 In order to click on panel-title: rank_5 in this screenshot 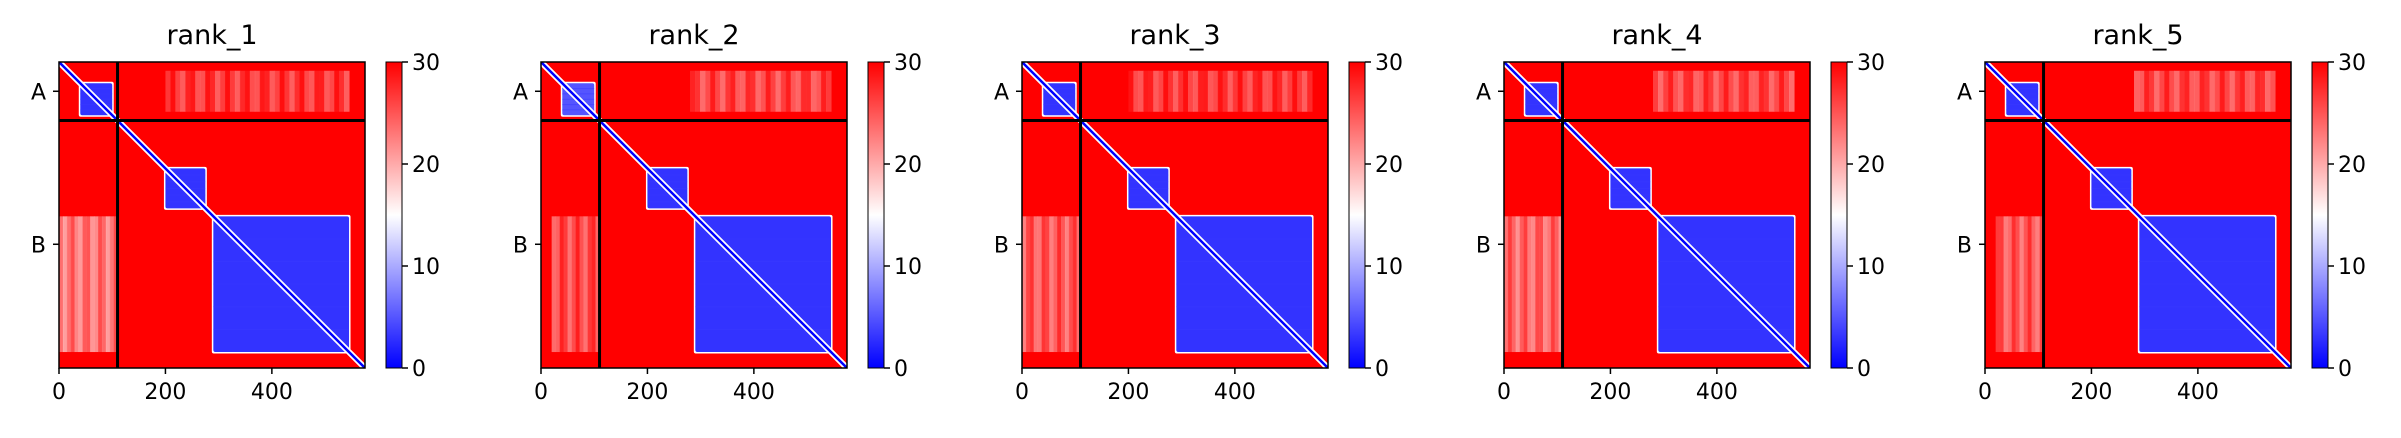, I will do `click(2137, 35)`.